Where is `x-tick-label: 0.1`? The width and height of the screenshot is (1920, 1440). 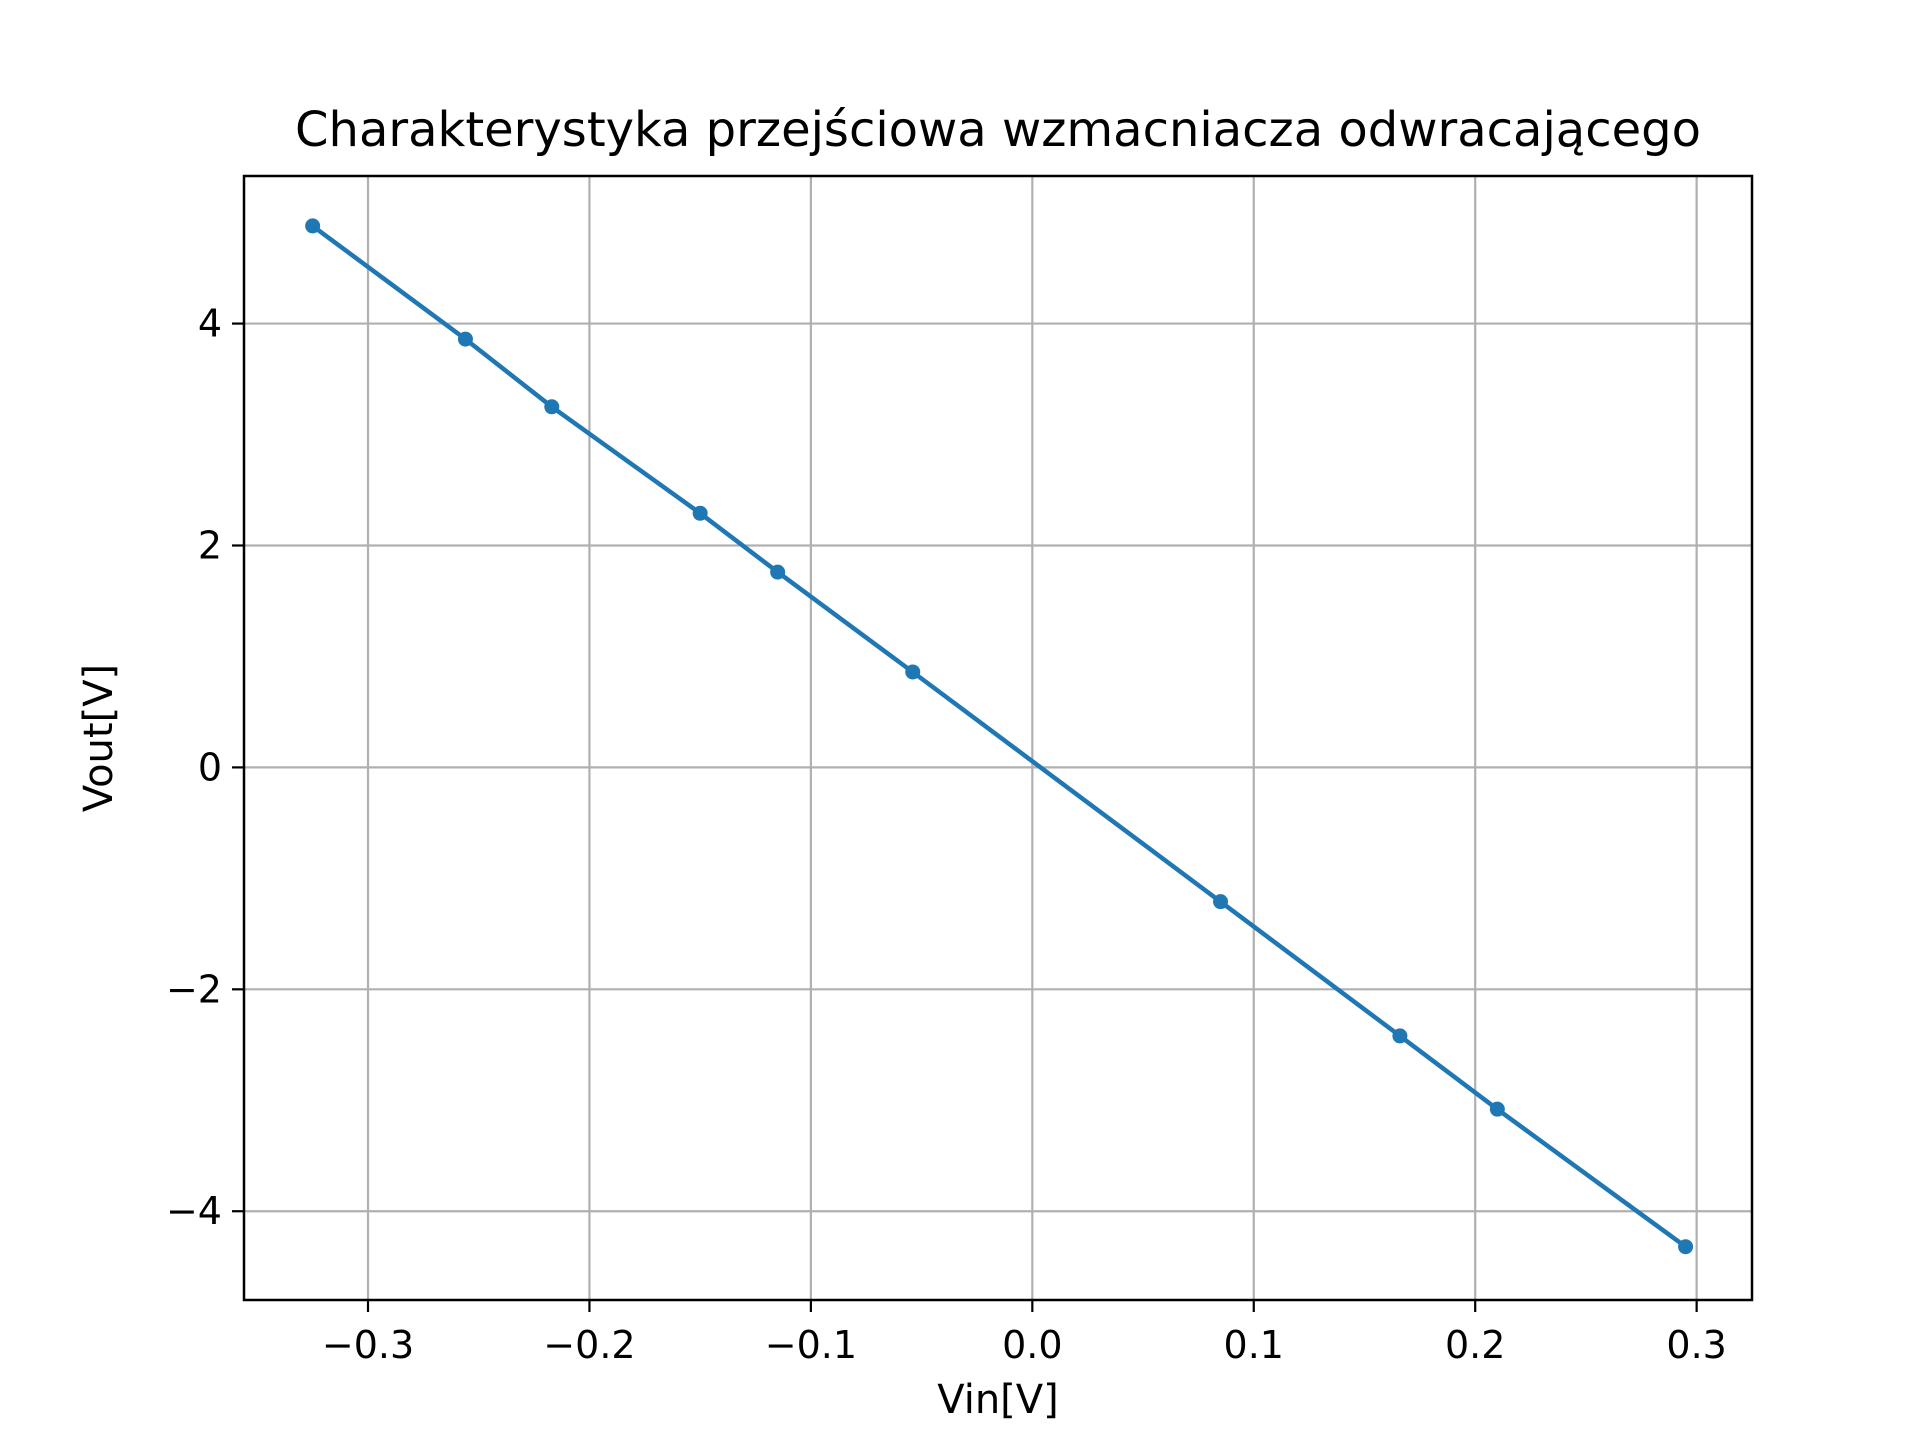
x-tick-label: 0.1 is located at coordinates (1254, 1345).